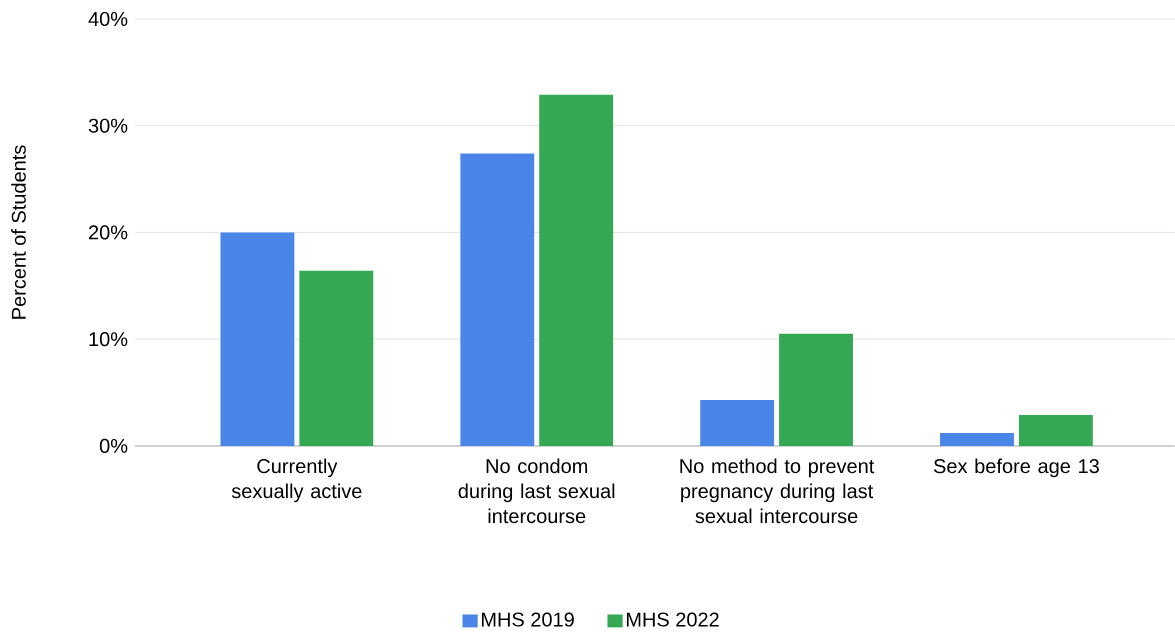 The image size is (1175, 635). What do you see at coordinates (108, 339) in the screenshot?
I see `y-tick-label: 10%` at bounding box center [108, 339].